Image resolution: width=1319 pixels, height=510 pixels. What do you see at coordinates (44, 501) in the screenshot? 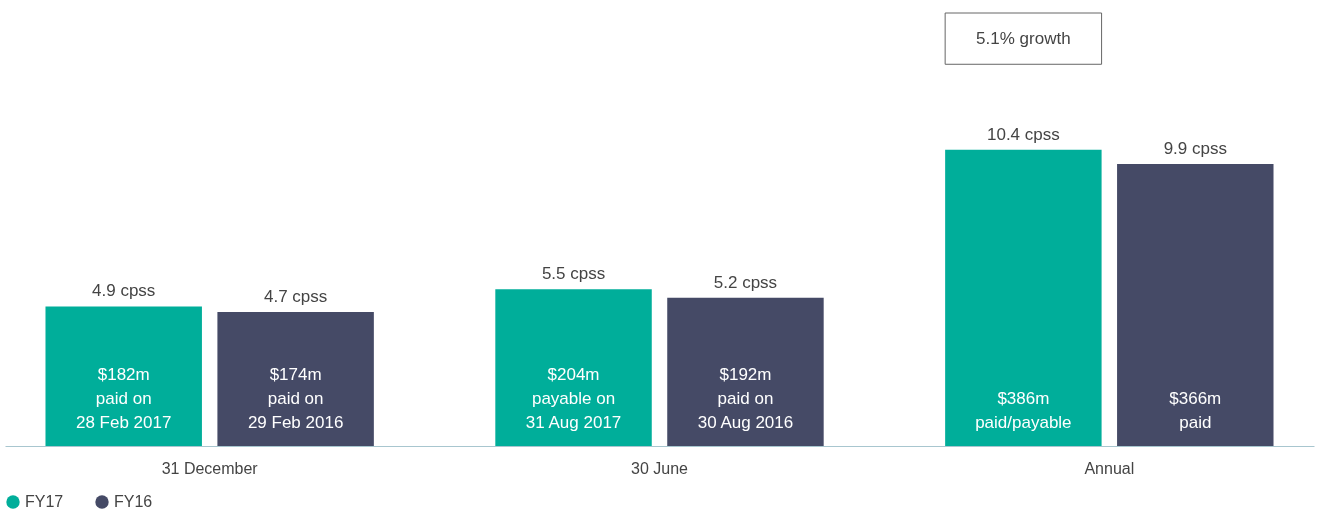
I see `legend-label: FY17` at bounding box center [44, 501].